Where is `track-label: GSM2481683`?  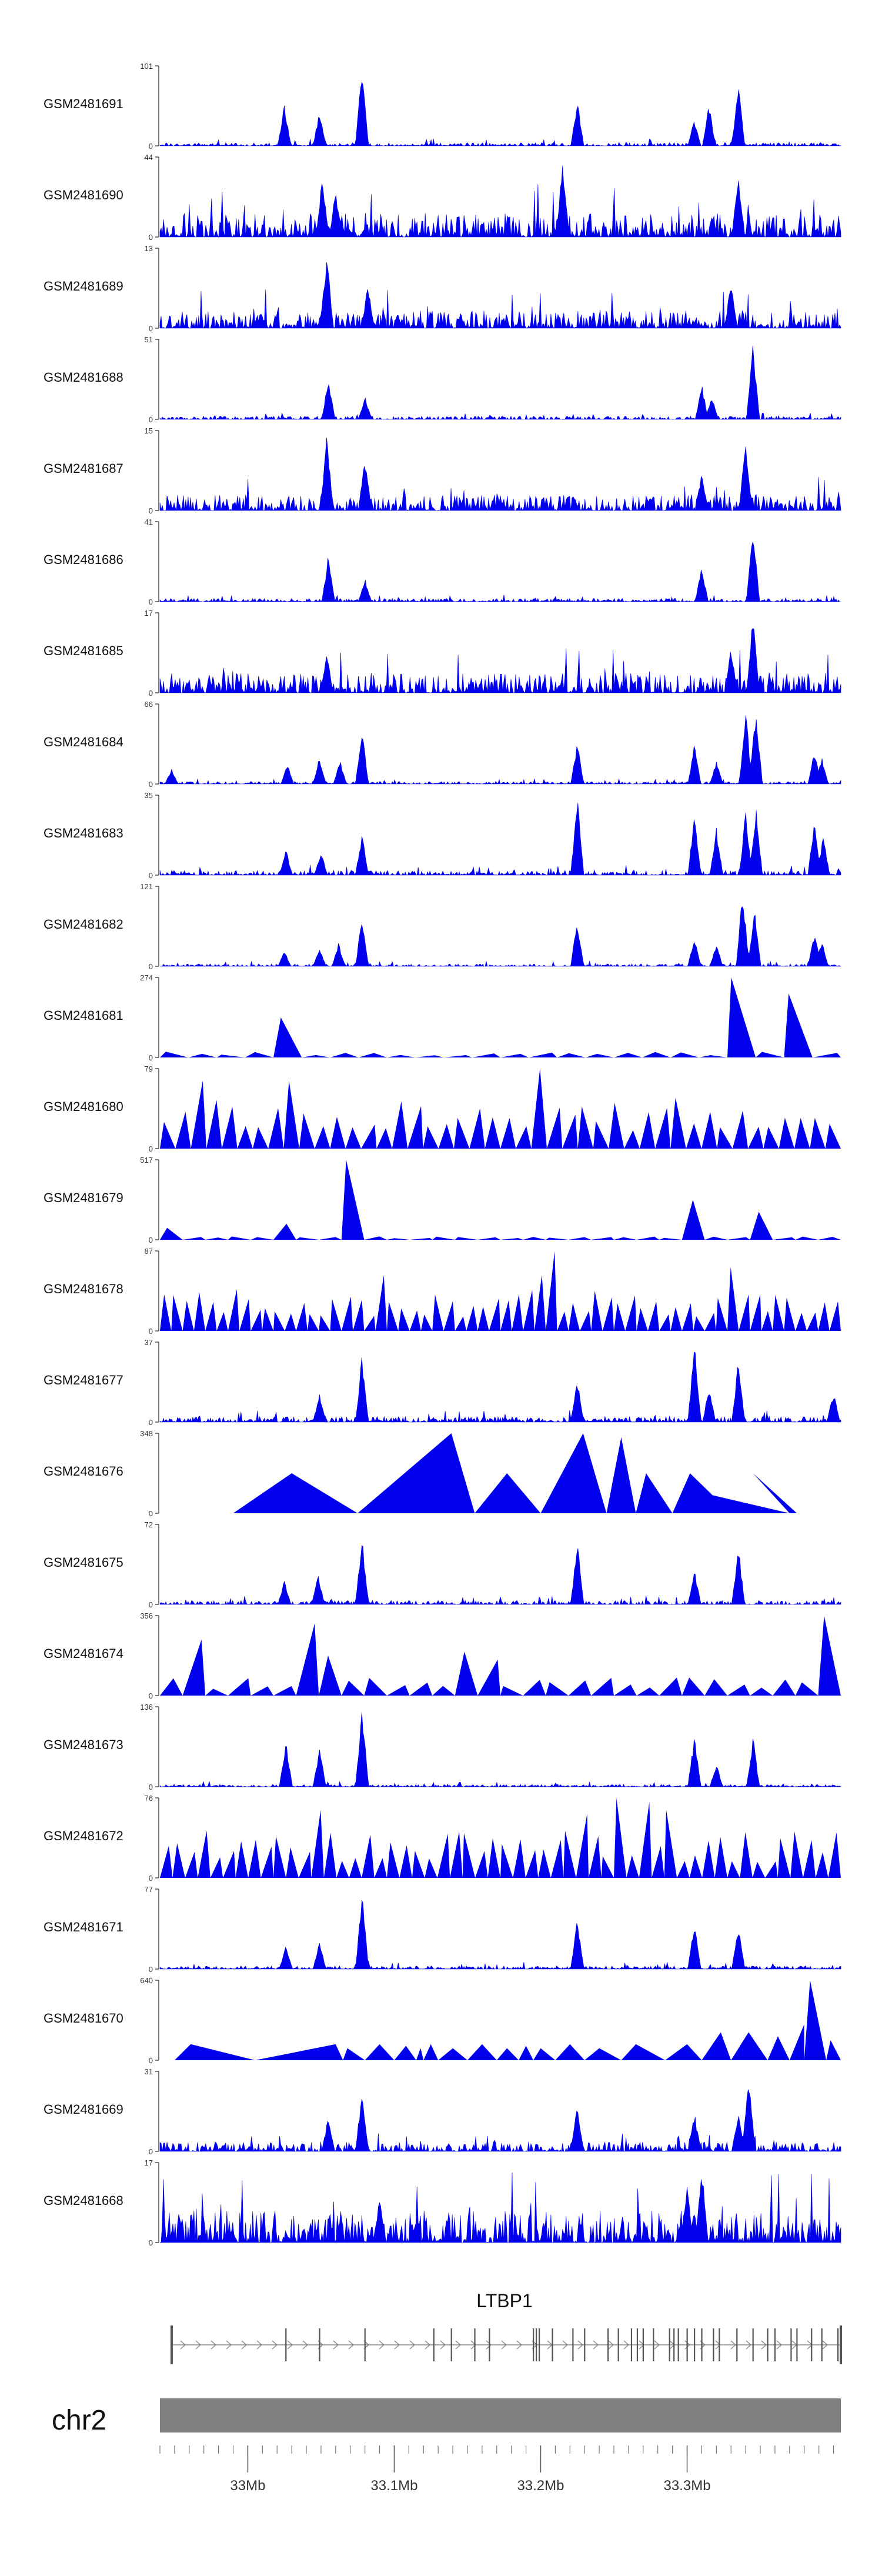 track-label: GSM2481683 is located at coordinates (83, 833).